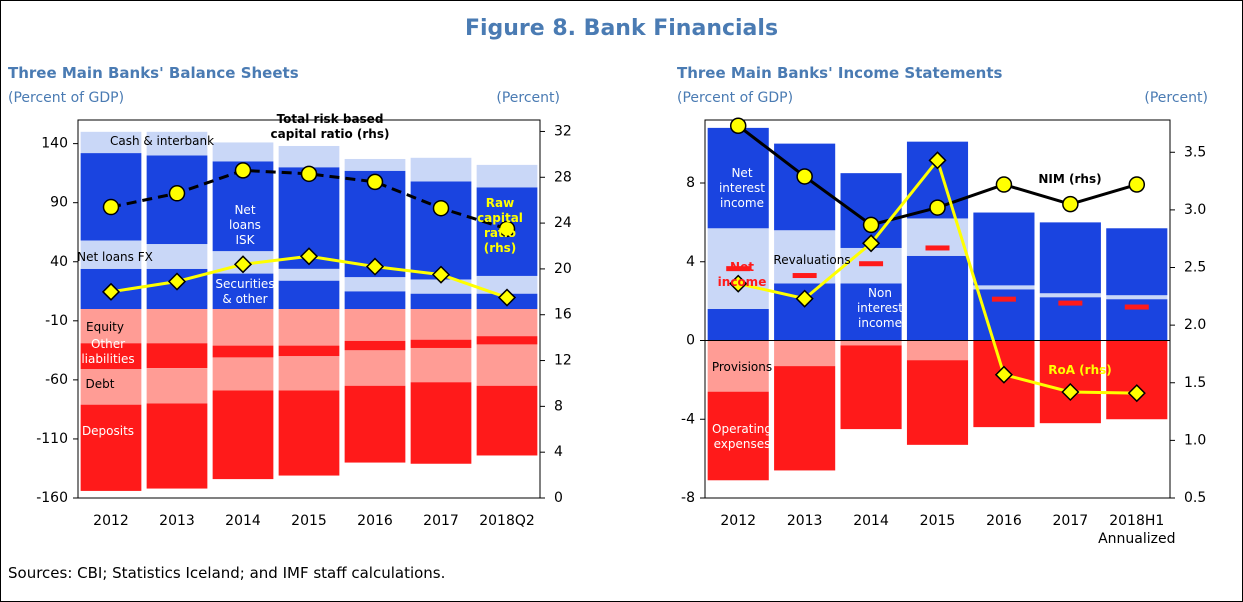  What do you see at coordinates (742, 274) in the screenshot?
I see `series-label: Net income` at bounding box center [742, 274].